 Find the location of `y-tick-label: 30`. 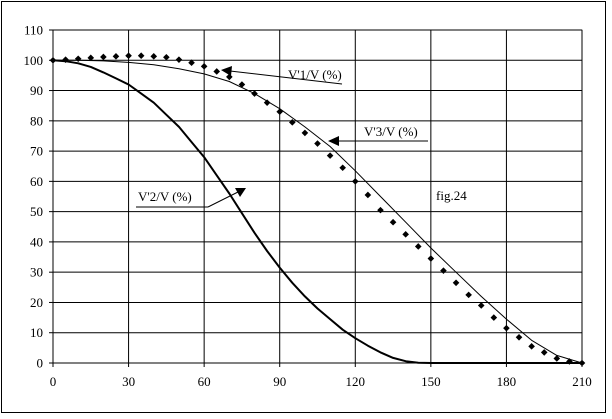

y-tick-label: 30 is located at coordinates (36, 272).